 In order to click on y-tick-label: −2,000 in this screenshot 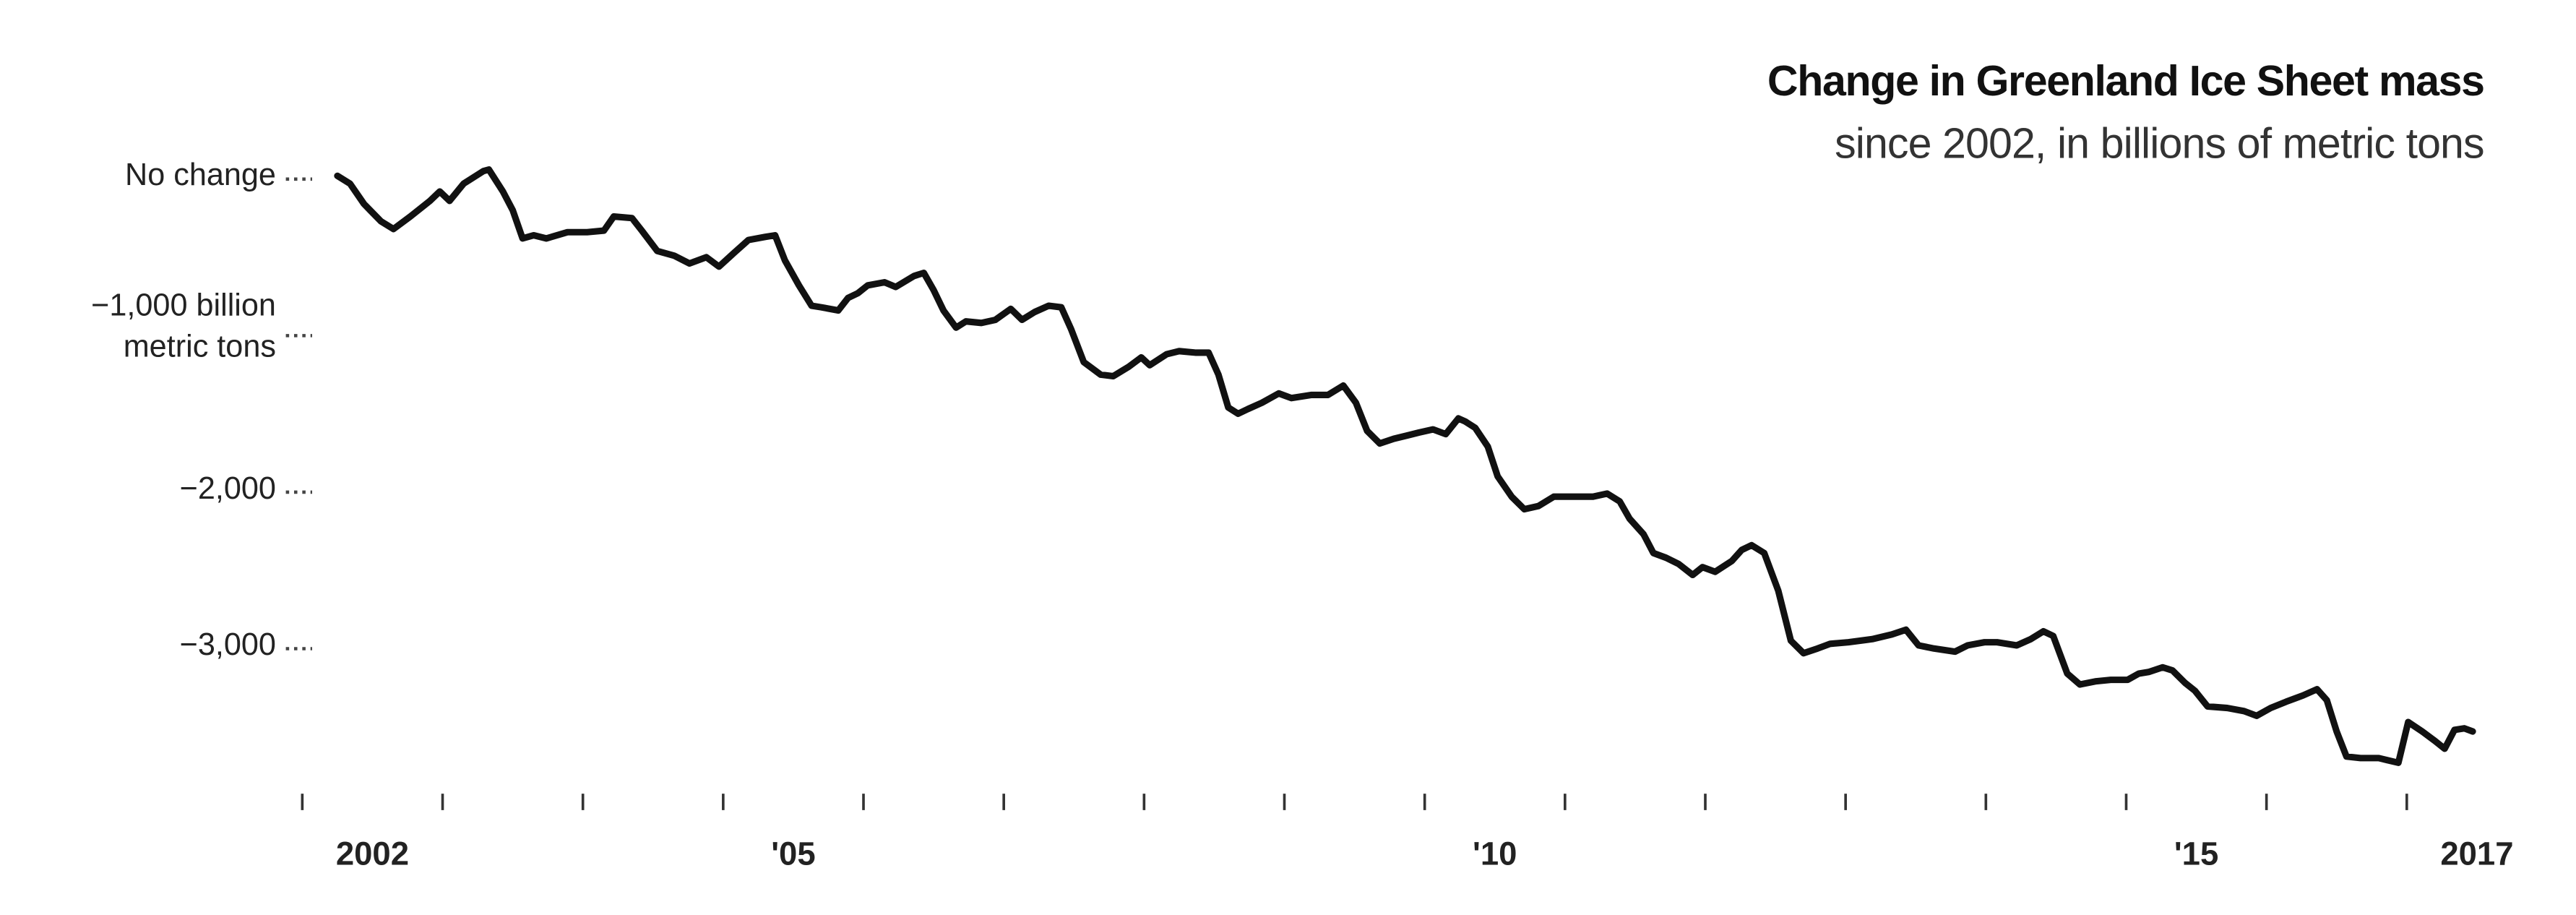, I will do `click(227, 489)`.